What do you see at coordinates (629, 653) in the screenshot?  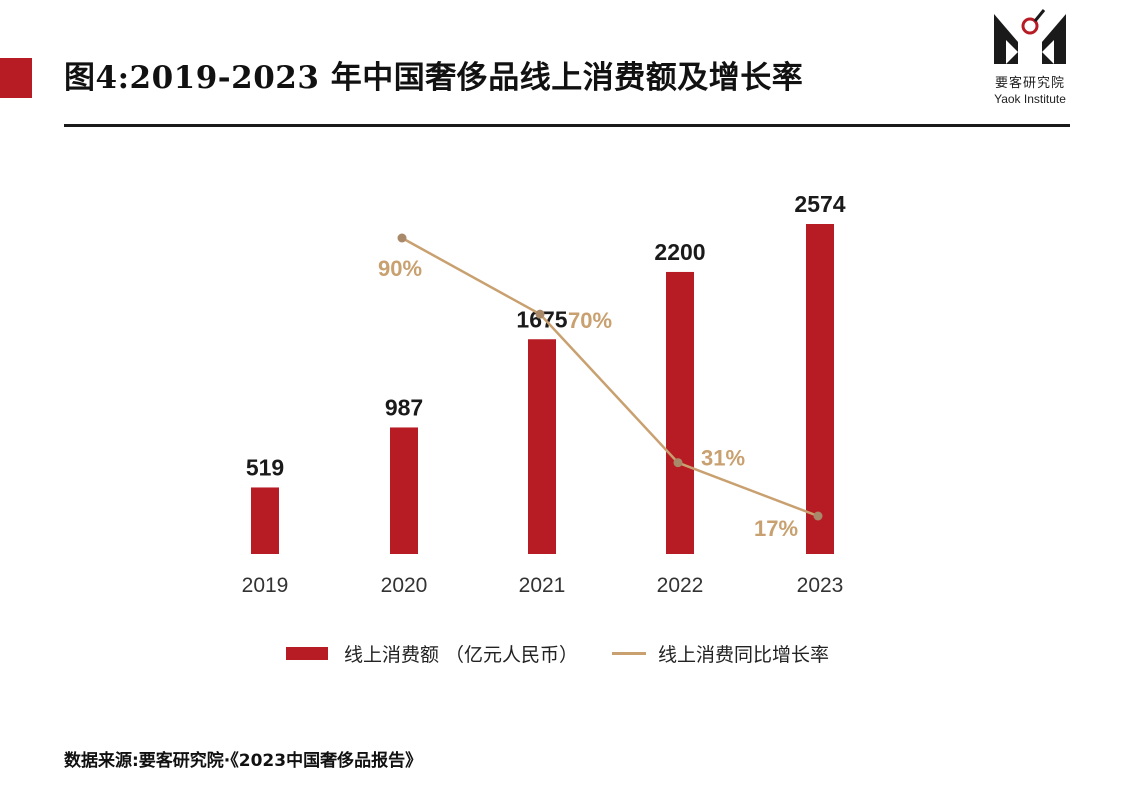 I see `legend-line-swatch` at bounding box center [629, 653].